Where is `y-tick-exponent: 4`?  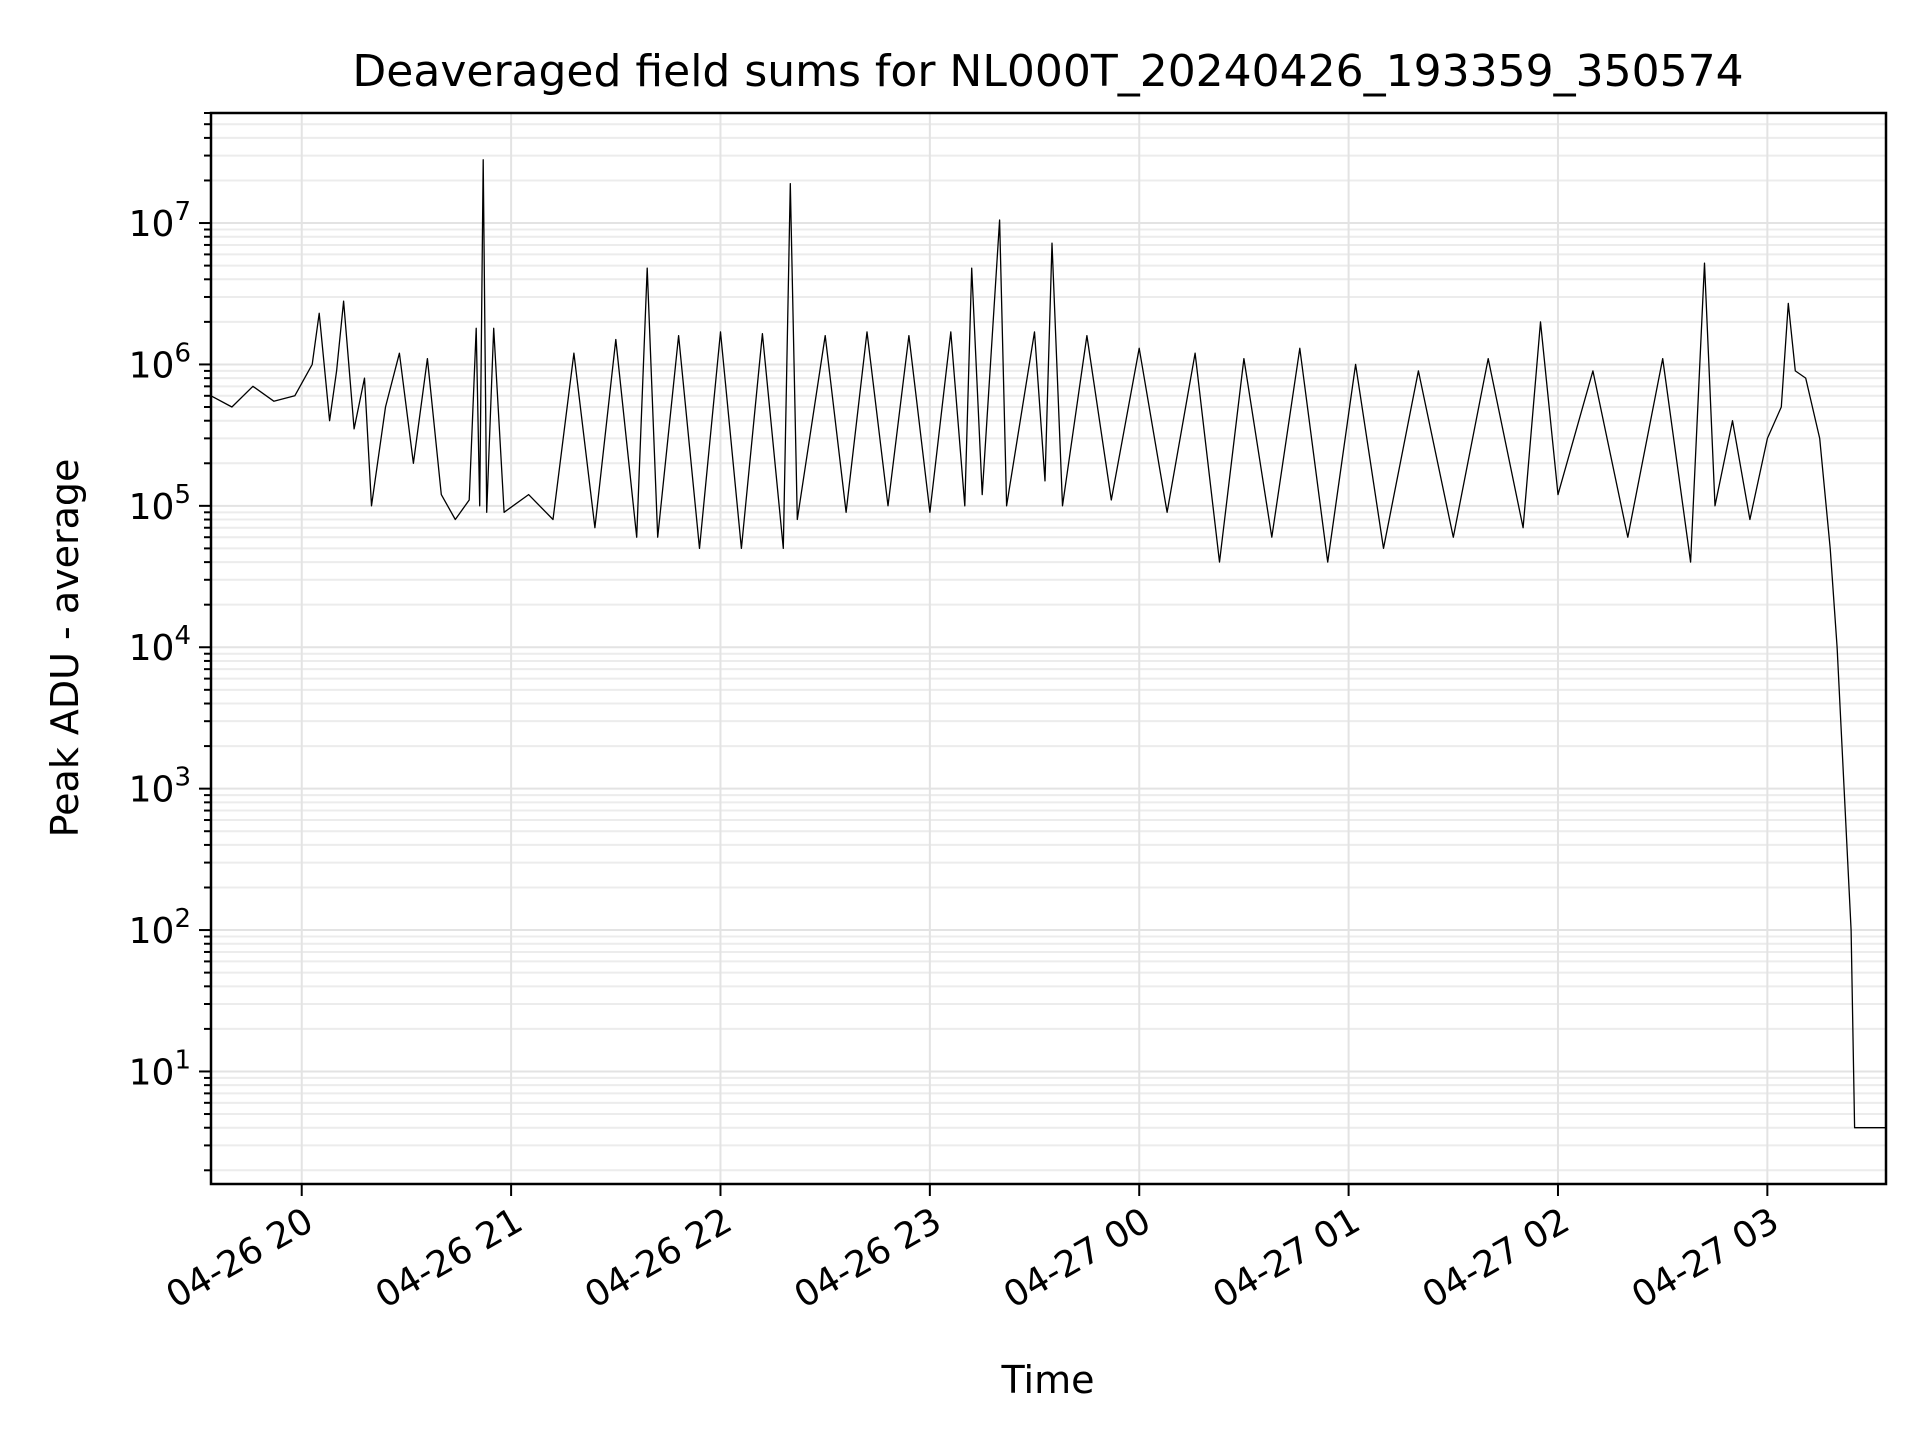
y-tick-exponent: 4 is located at coordinates (182, 636).